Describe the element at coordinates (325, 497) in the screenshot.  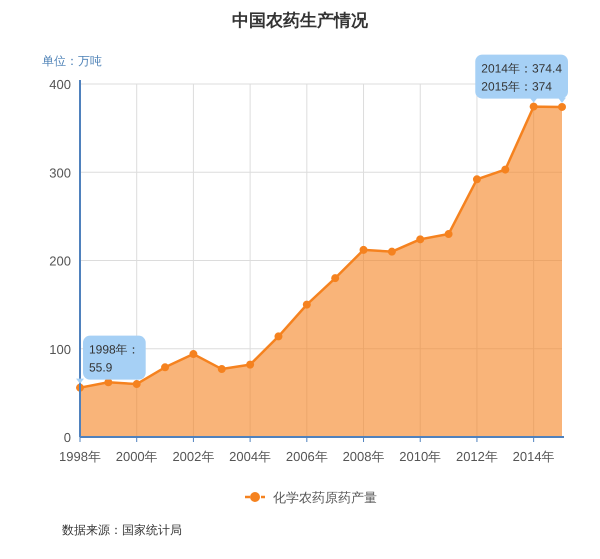
I see `legend-label: 化学农药原药产量` at that location.